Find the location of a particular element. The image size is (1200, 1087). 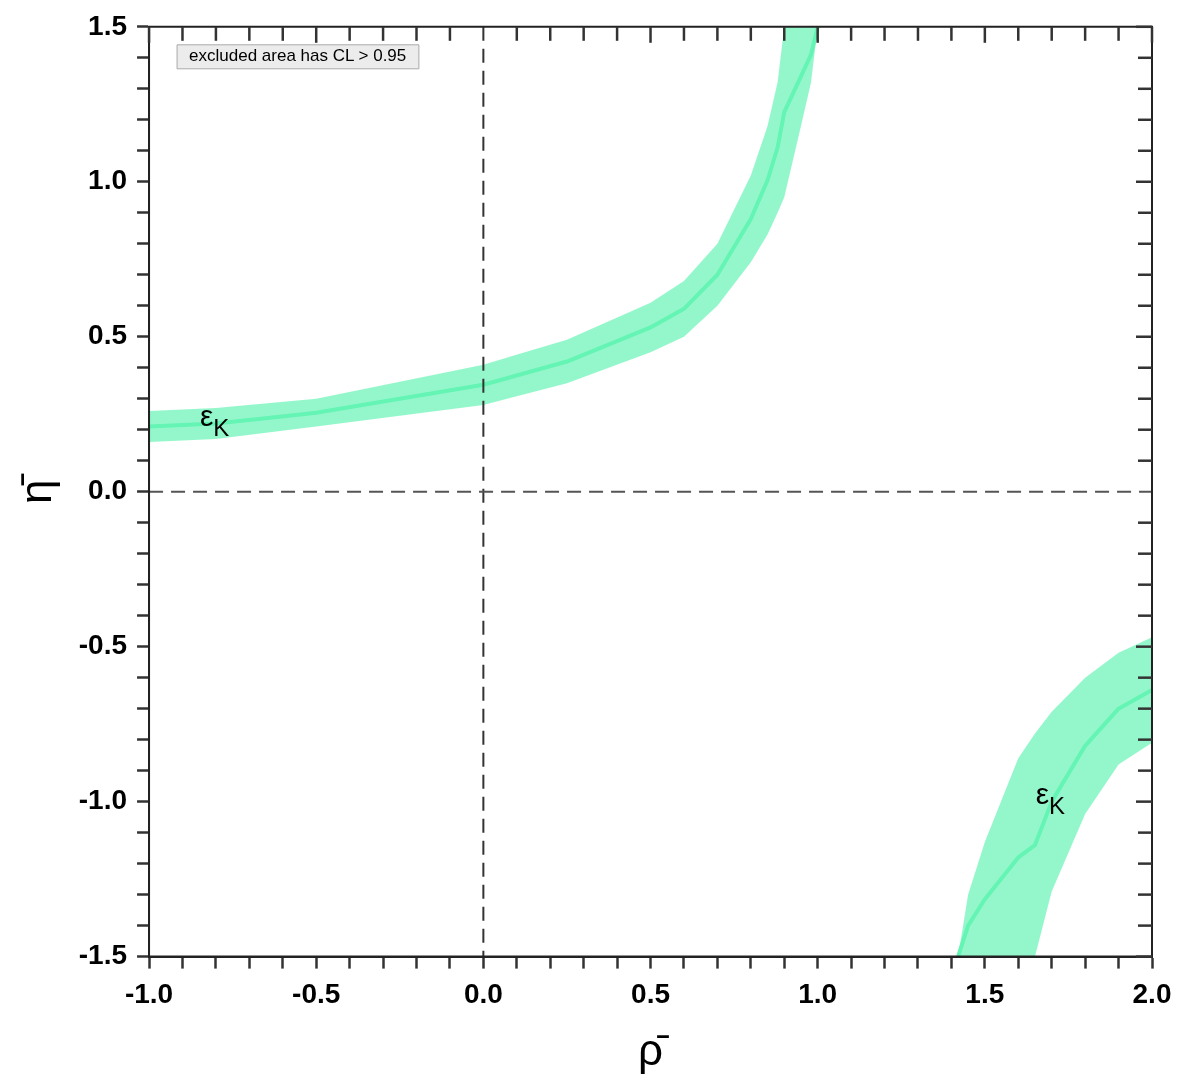

y-tick-label: 1.5 is located at coordinates (108, 25).